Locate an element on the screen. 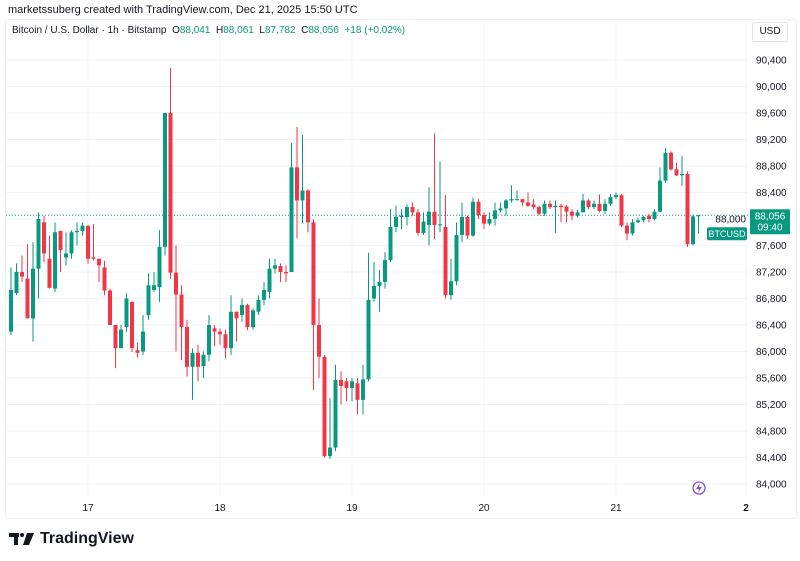  last-price-box is located at coordinates (770, 222).